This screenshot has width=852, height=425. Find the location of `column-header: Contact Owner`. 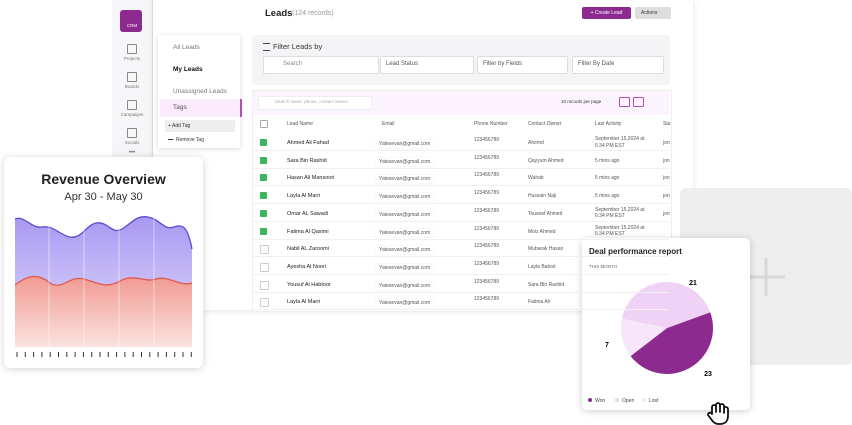

column-header: Contact Owner is located at coordinates (545, 124).